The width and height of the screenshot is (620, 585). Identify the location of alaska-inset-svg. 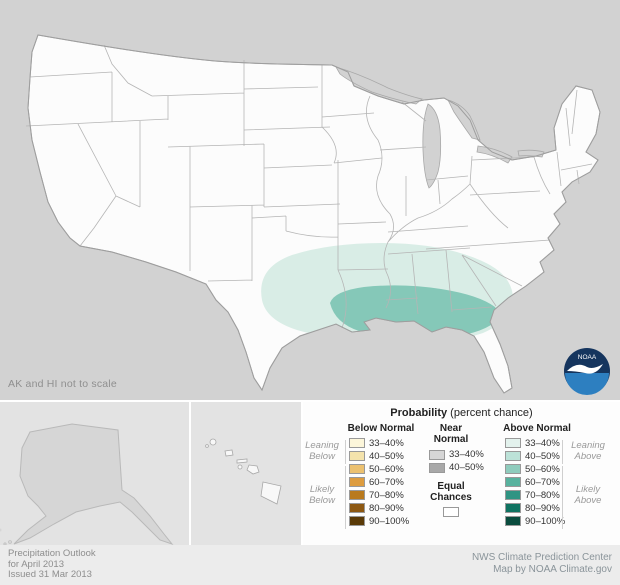
(94, 474).